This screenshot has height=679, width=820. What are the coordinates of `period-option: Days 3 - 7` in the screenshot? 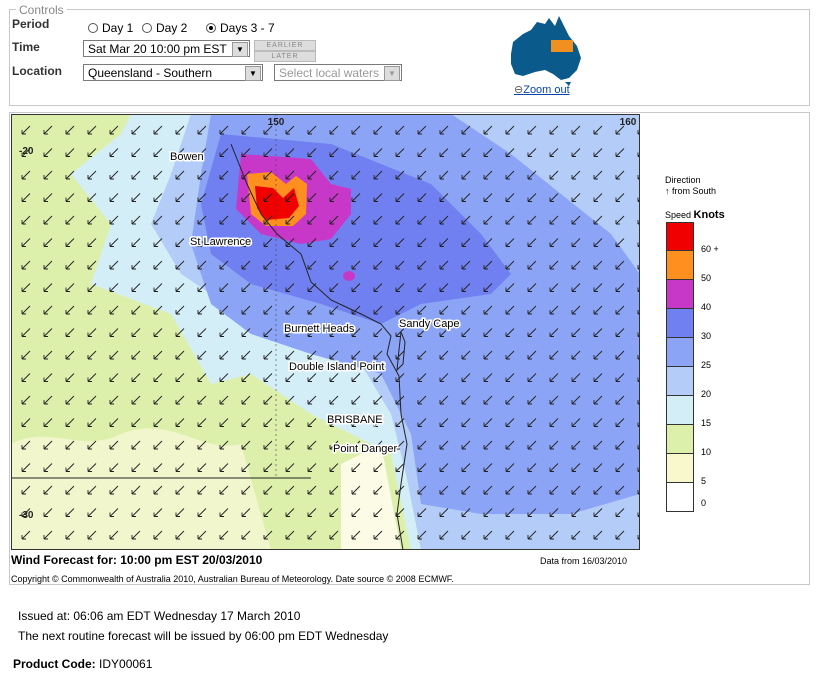 It's located at (240, 28).